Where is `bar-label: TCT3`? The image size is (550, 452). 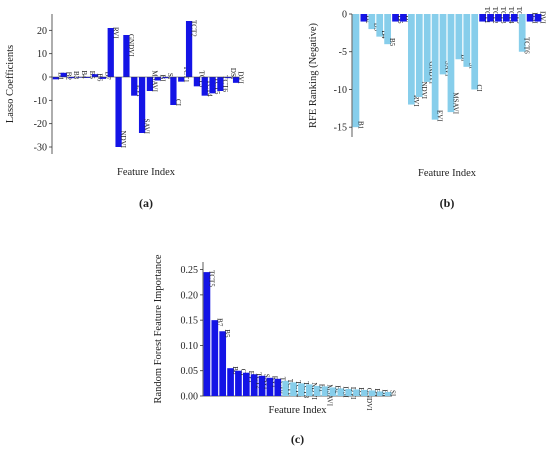
bar-label: TCT3 is located at coordinates (503, 15).